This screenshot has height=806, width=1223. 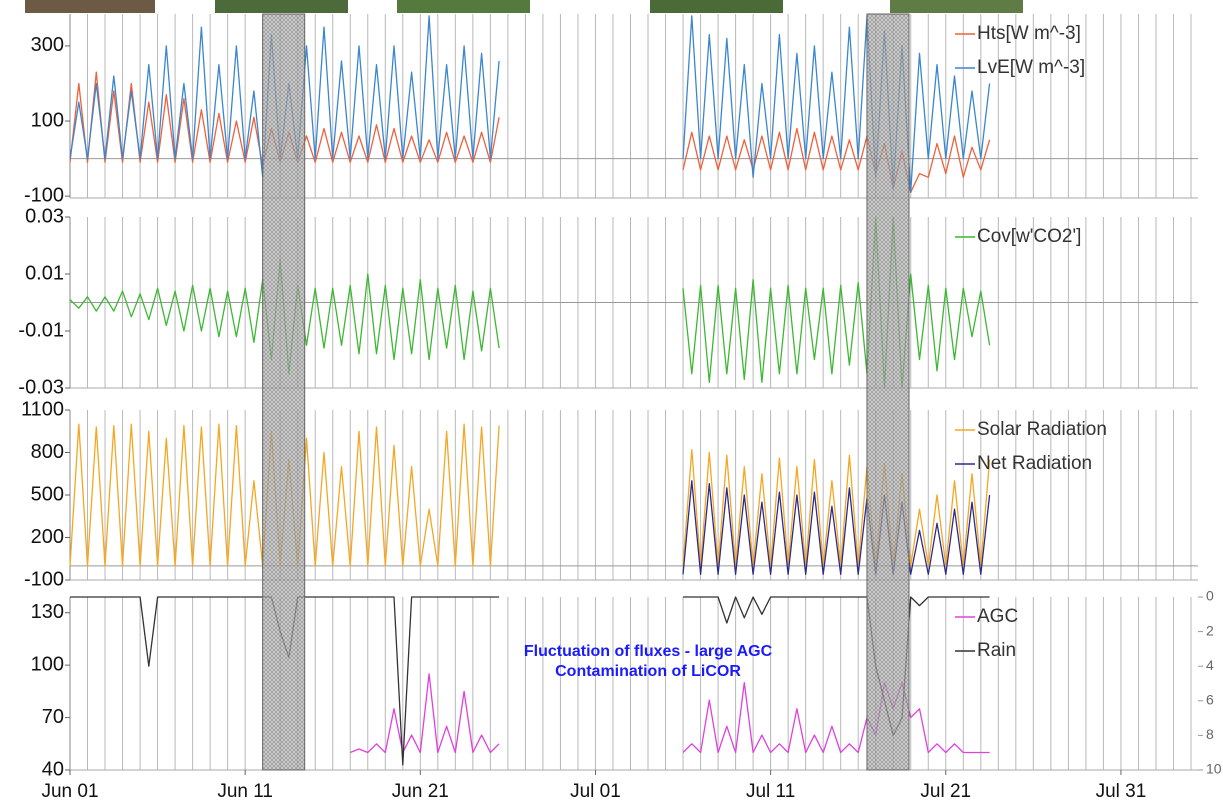 I want to click on legend-label: Hts[W m^-3], so click(x=1029, y=33).